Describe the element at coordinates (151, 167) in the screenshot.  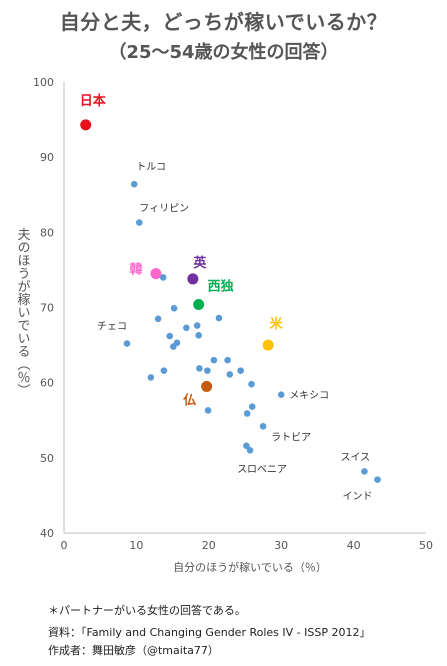
I see `point-label: トルコ` at that location.